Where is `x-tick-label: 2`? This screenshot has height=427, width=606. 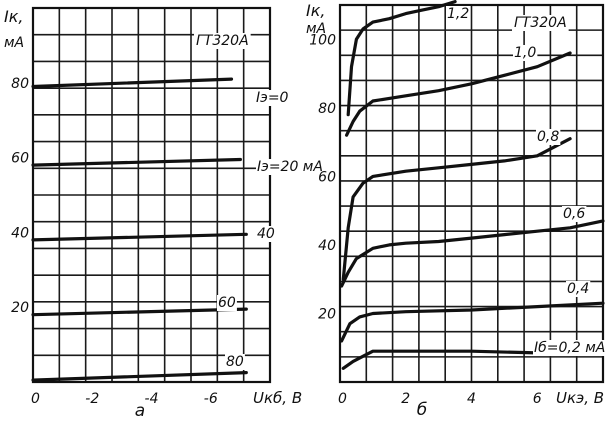 x-tick-label: 2 is located at coordinates (405, 399).